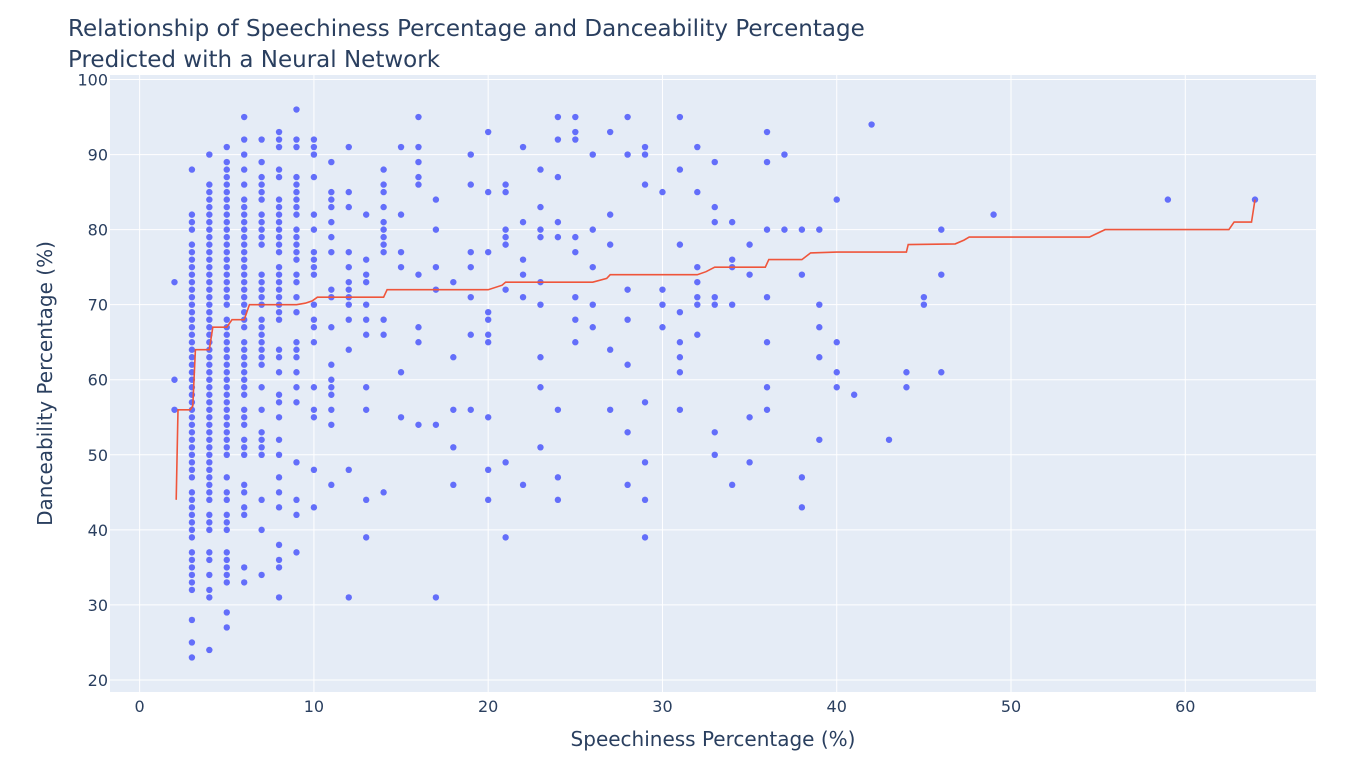 This screenshot has width=1366, height=768. What do you see at coordinates (314, 706) in the screenshot?
I see `x-tick-label: 10` at bounding box center [314, 706].